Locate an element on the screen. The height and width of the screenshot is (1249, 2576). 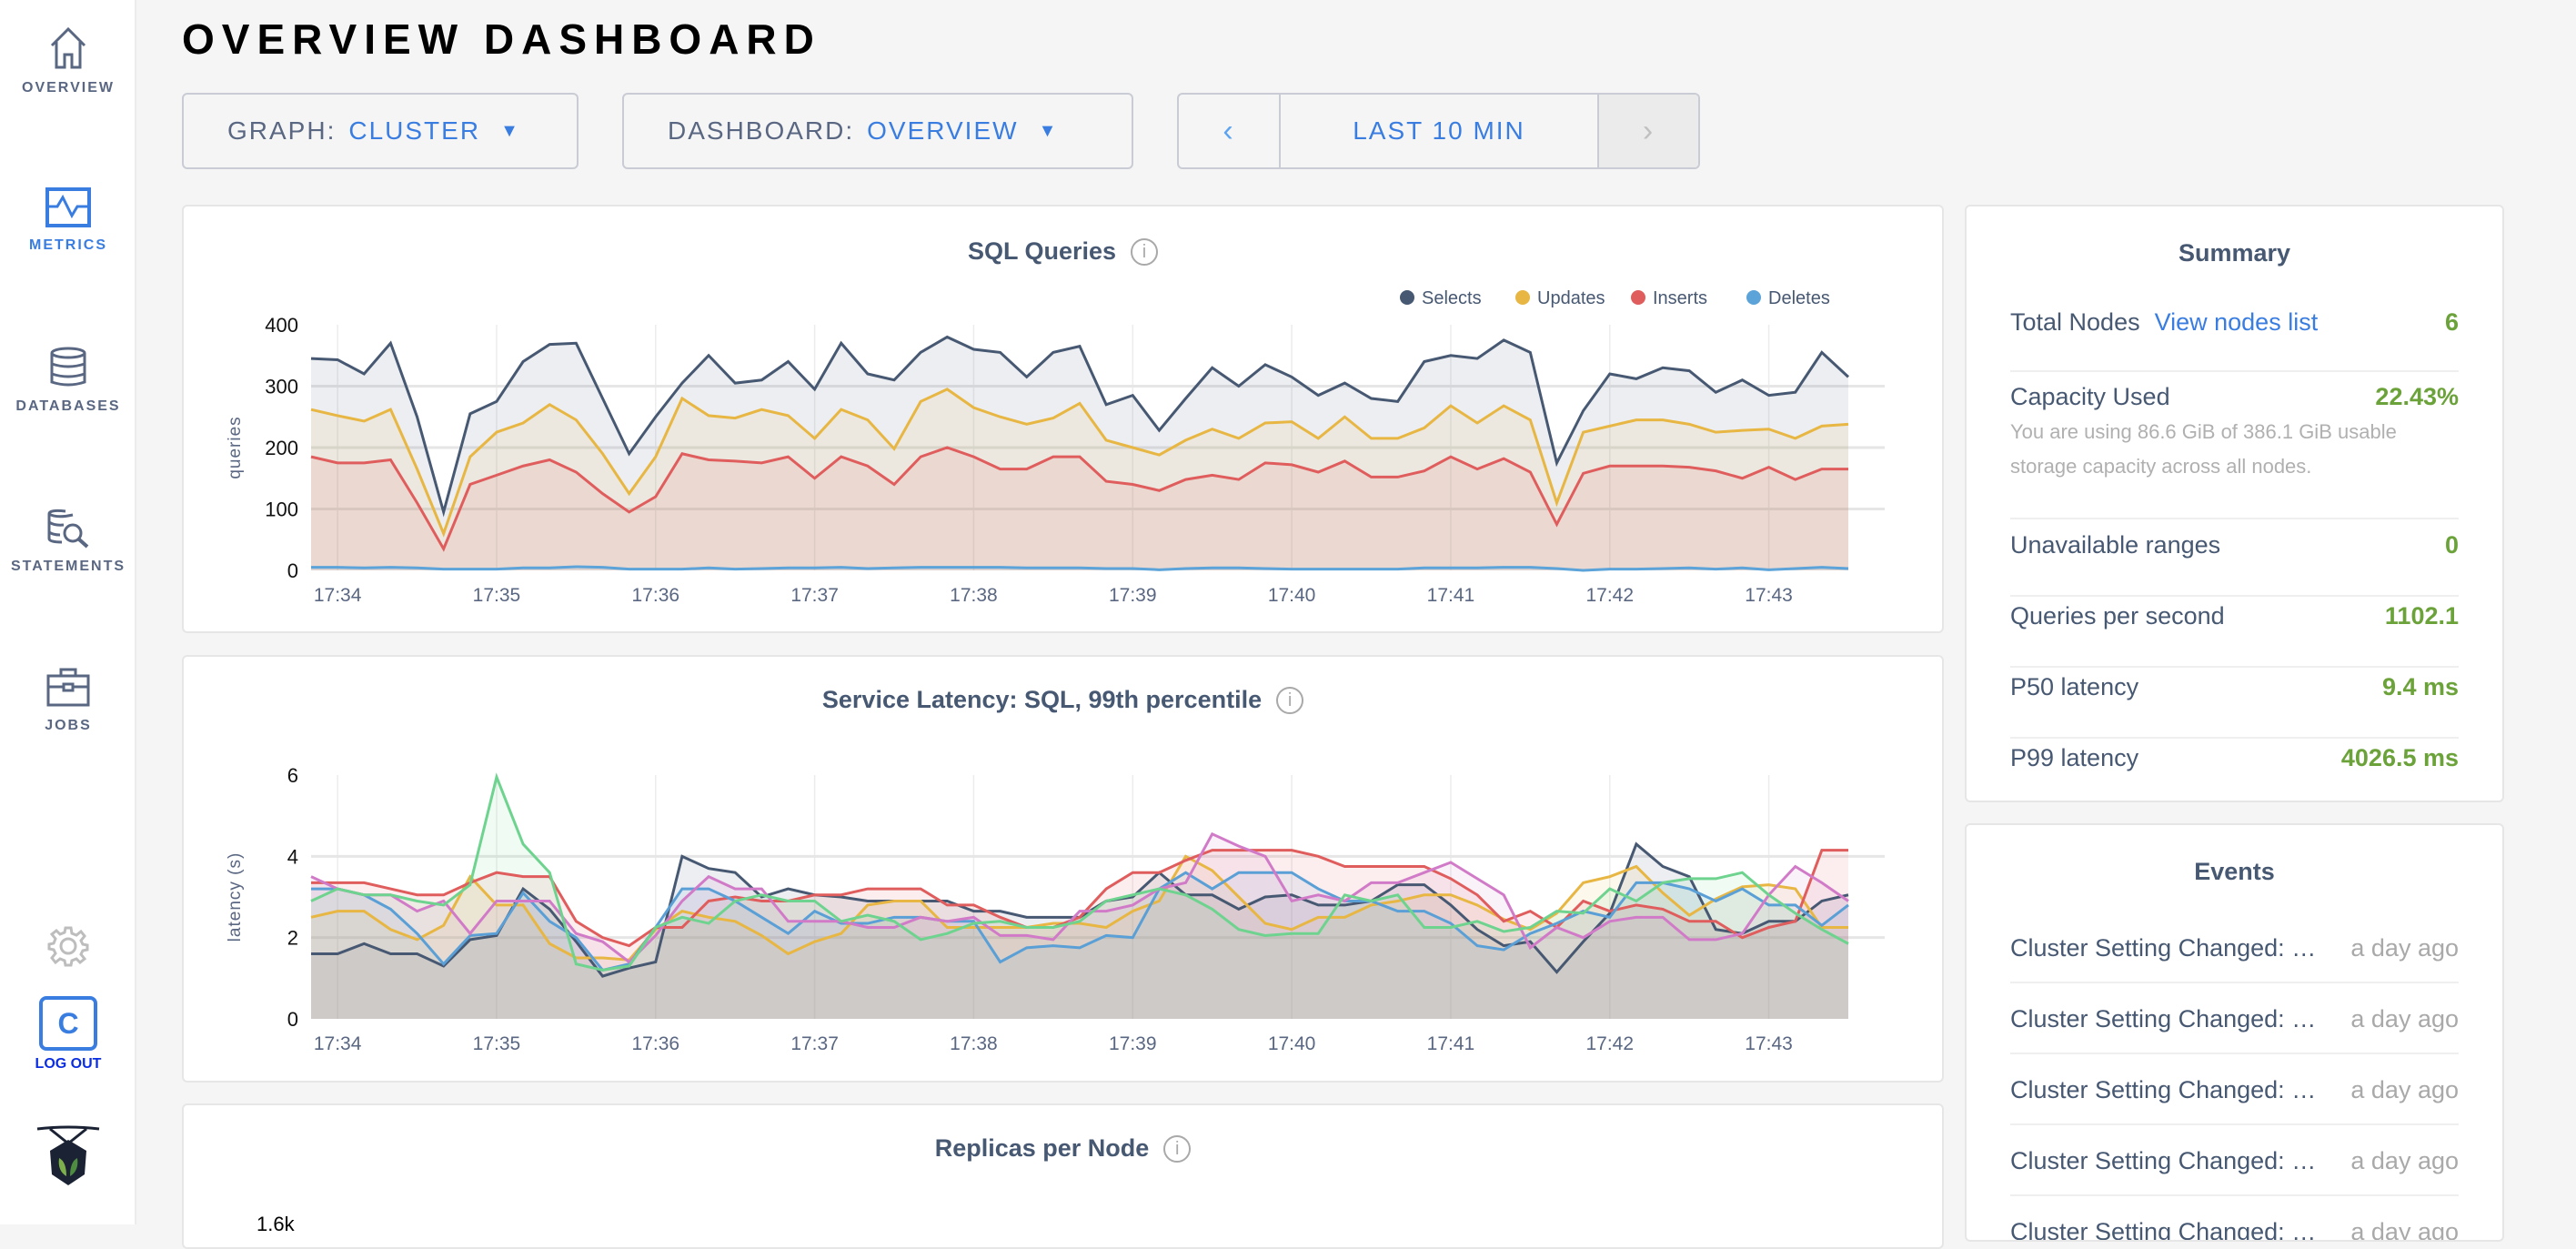
summary-value: 0 is located at coordinates (2451, 545).